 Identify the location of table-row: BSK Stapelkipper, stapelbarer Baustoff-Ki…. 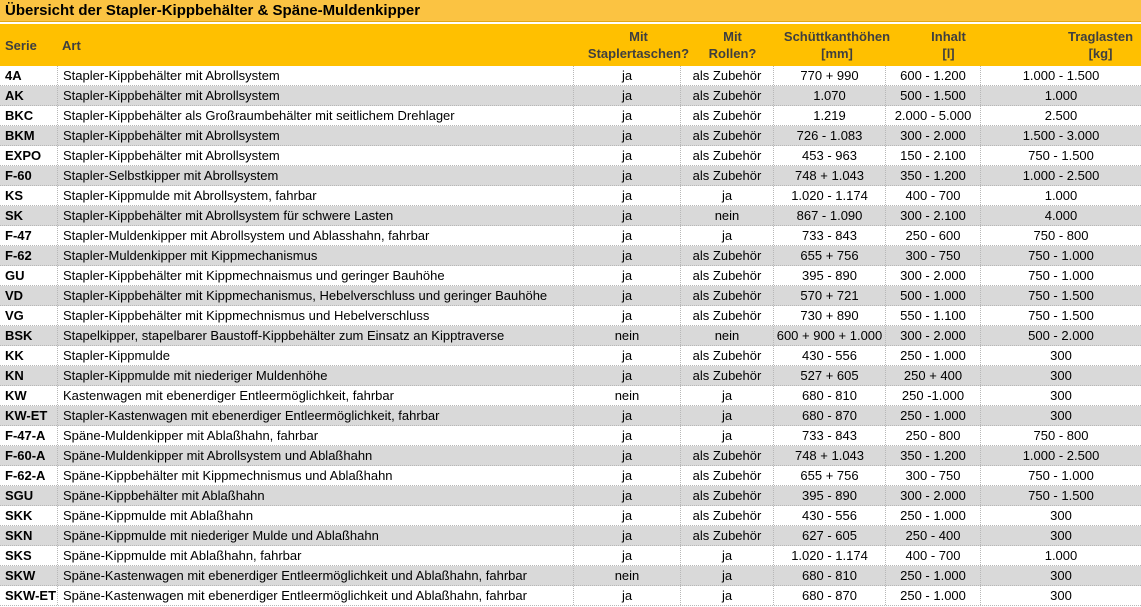
(570, 336).